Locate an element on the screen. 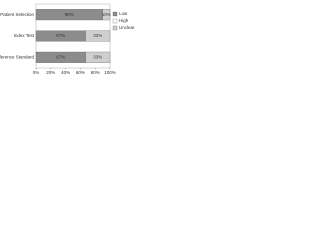 Image resolution: width=320 pixels, height=240 pixels. x-tick-label: 20% is located at coordinates (50, 72).